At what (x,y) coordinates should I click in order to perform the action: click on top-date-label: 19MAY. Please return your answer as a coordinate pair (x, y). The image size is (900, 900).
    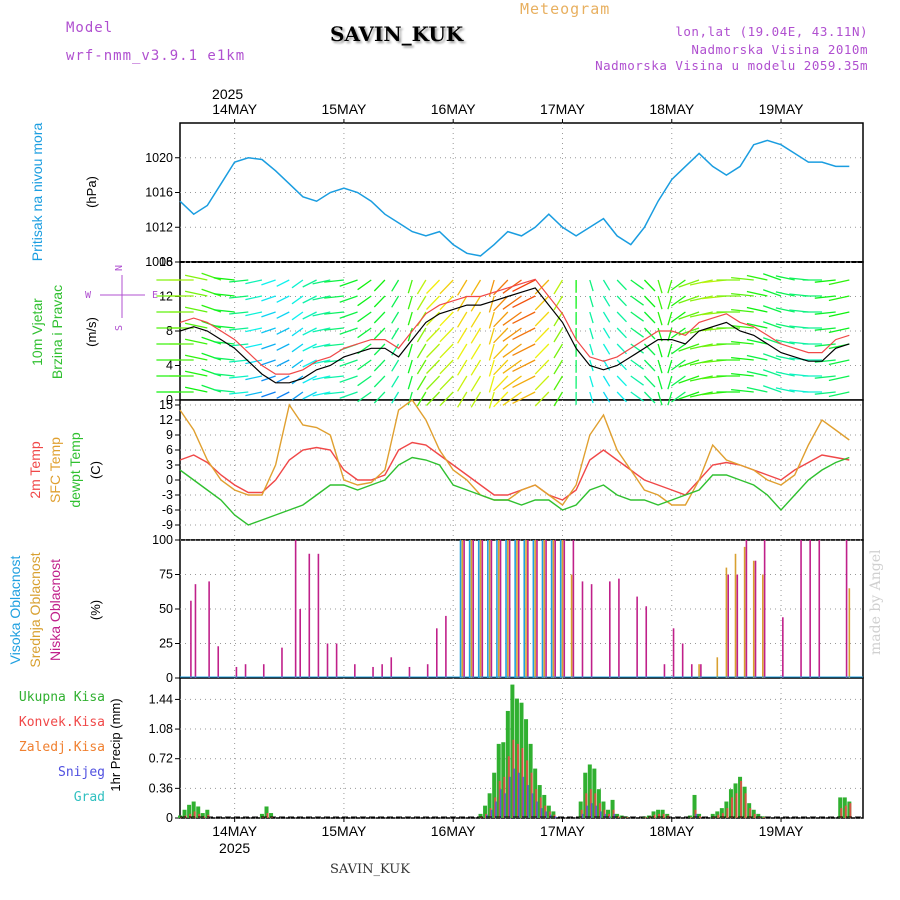
    Looking at the image, I should click on (782, 109).